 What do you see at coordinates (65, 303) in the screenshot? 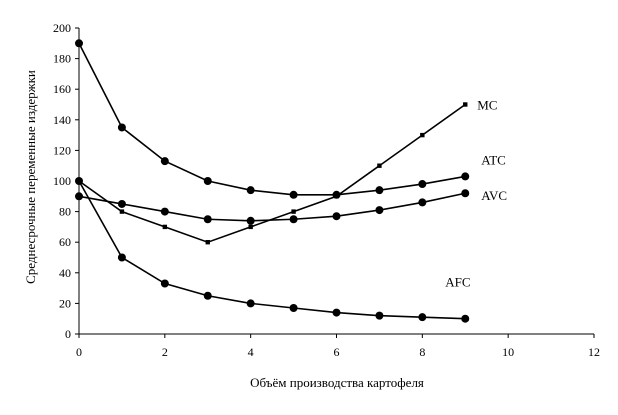
I see `y-tick-label: 20` at bounding box center [65, 303].